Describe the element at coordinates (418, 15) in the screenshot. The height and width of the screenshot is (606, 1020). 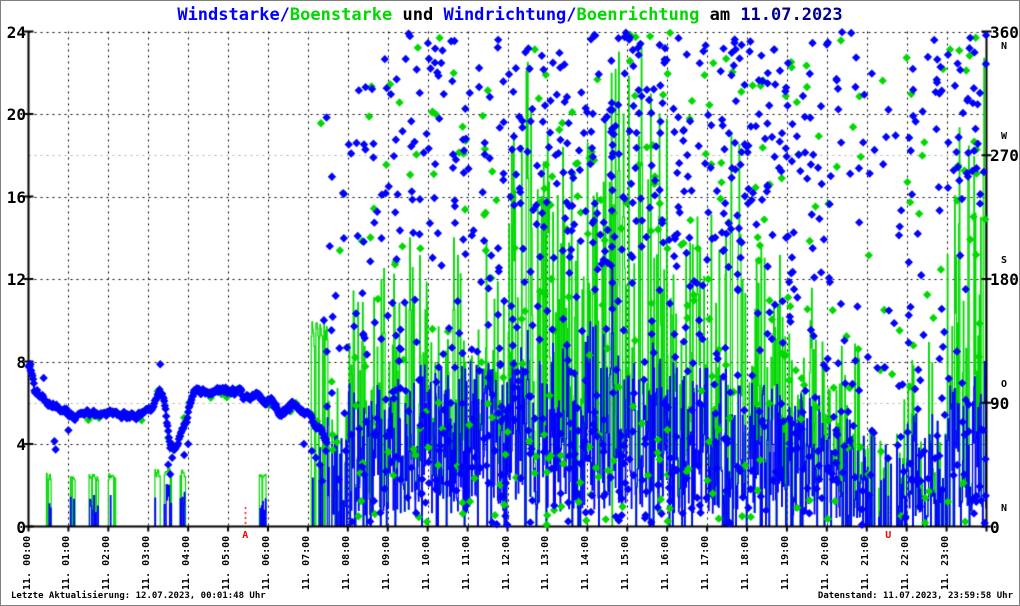
I see `title-part-und: und` at that location.